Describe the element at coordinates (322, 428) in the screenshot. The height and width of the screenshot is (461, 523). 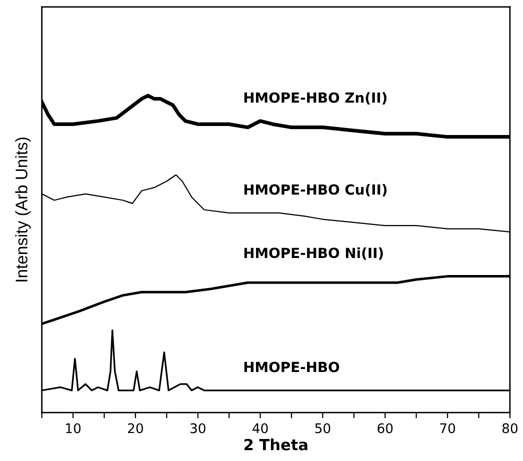
I see `x-tick-label: 50` at that location.